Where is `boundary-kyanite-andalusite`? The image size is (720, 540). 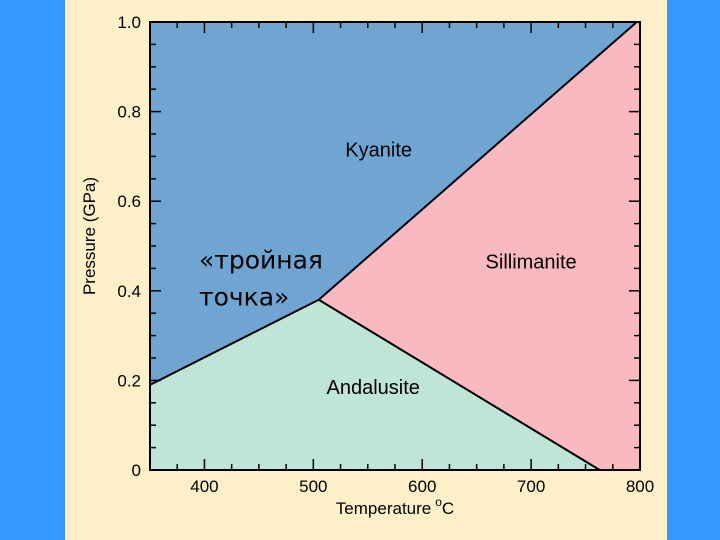
boundary-kyanite-andalusite is located at coordinates (234, 342).